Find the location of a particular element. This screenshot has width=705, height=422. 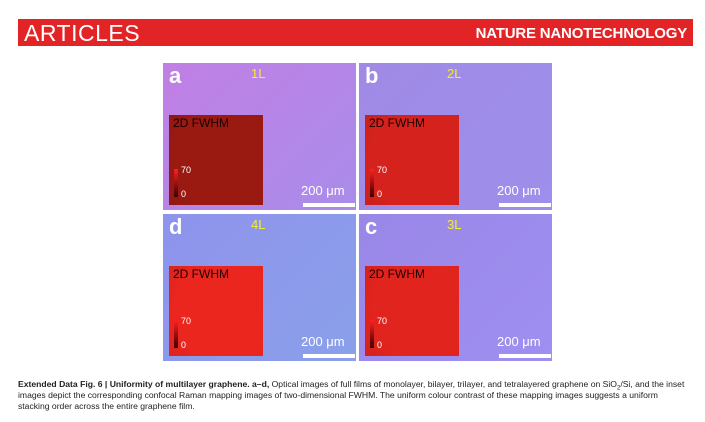

caption-panel-ref: a–d, is located at coordinates (260, 384).